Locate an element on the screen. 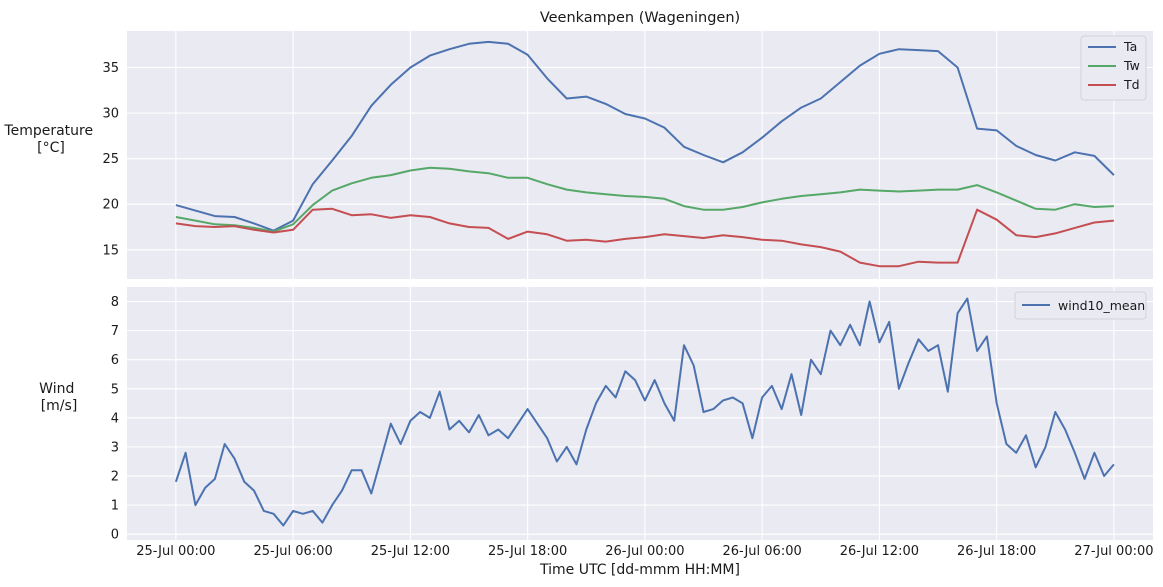  x-tick-label: 25-Jul 06:00 is located at coordinates (292, 551).